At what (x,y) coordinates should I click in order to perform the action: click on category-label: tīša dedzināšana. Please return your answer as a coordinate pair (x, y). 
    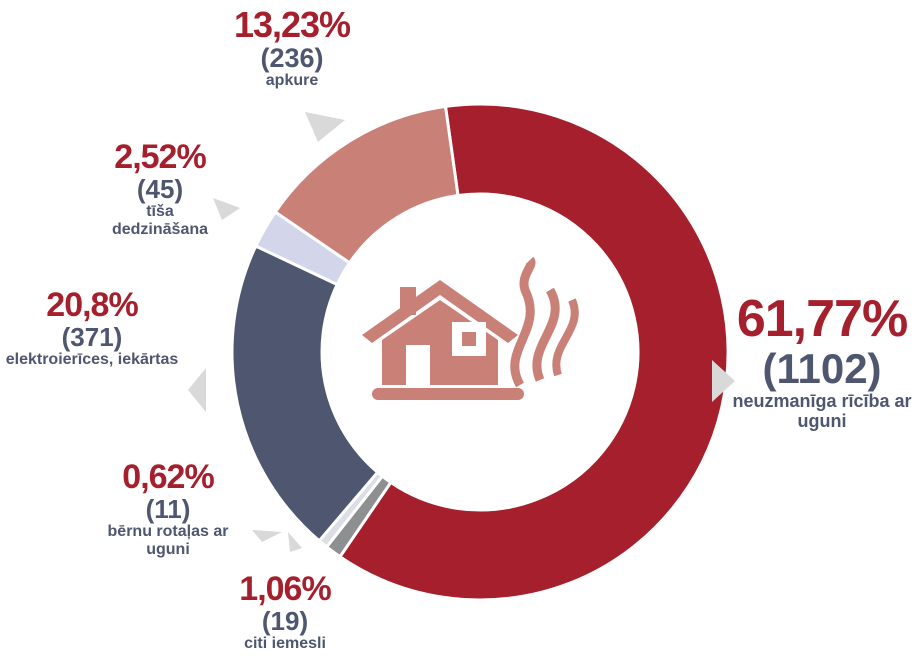
    Looking at the image, I should click on (160, 220).